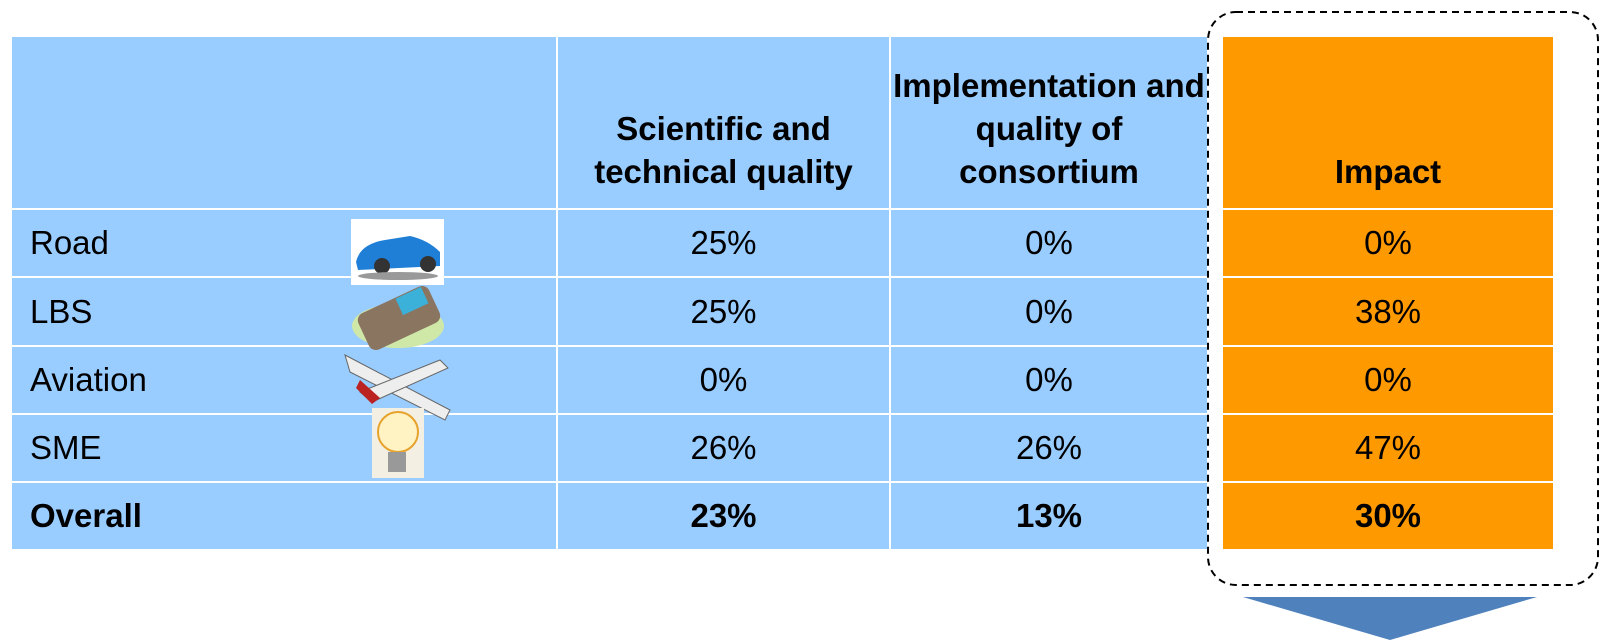  What do you see at coordinates (1049, 122) in the screenshot?
I see `column-header: Implementation and quality of consortium` at bounding box center [1049, 122].